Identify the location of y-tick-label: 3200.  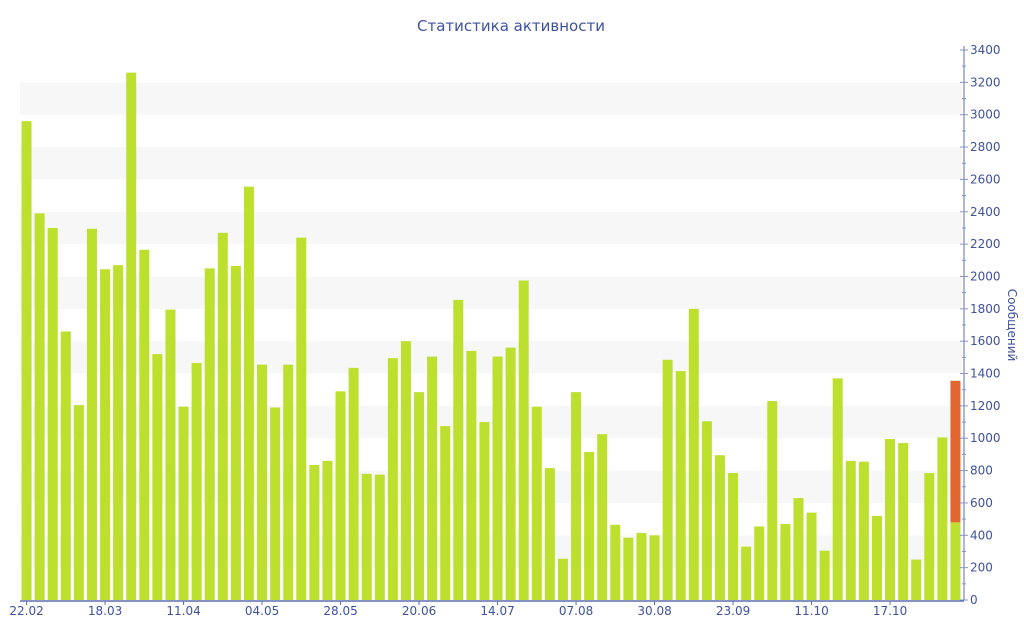
(985, 82).